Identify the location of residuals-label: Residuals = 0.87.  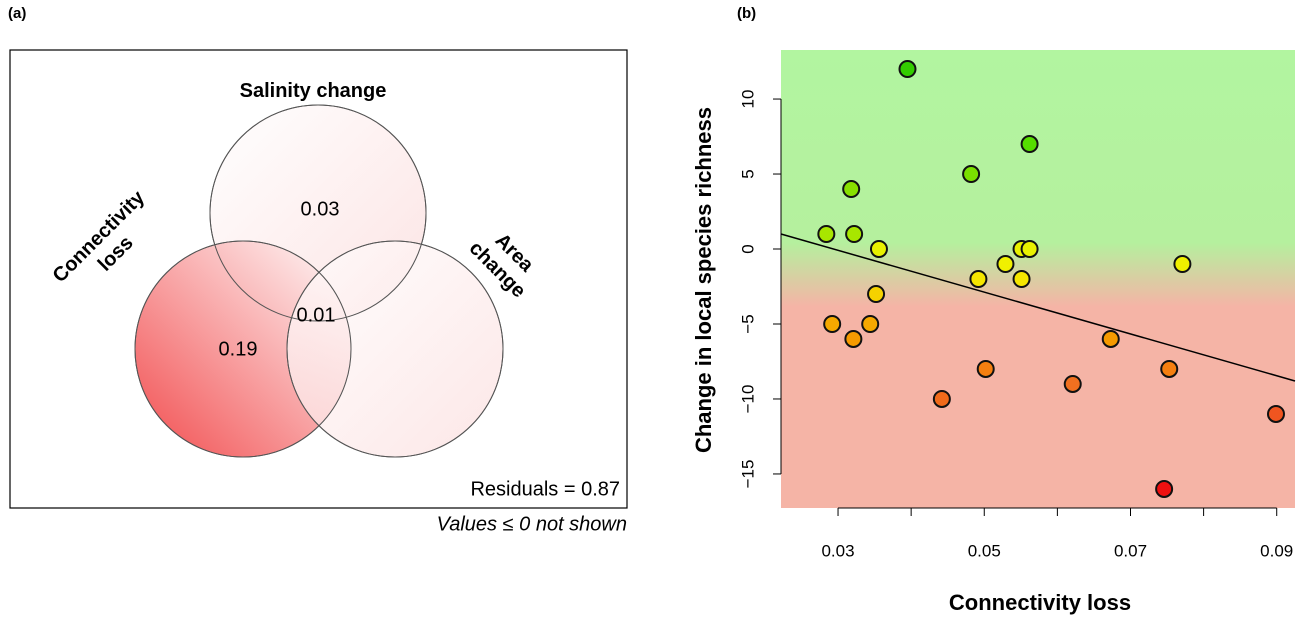
(545, 489).